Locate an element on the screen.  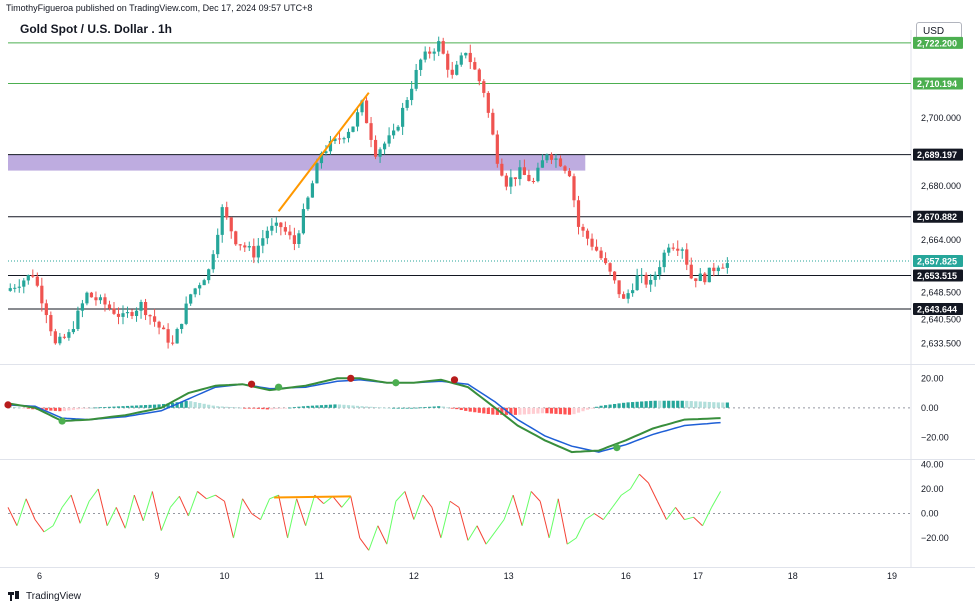
macd-signal-line is located at coordinates (364, 416).